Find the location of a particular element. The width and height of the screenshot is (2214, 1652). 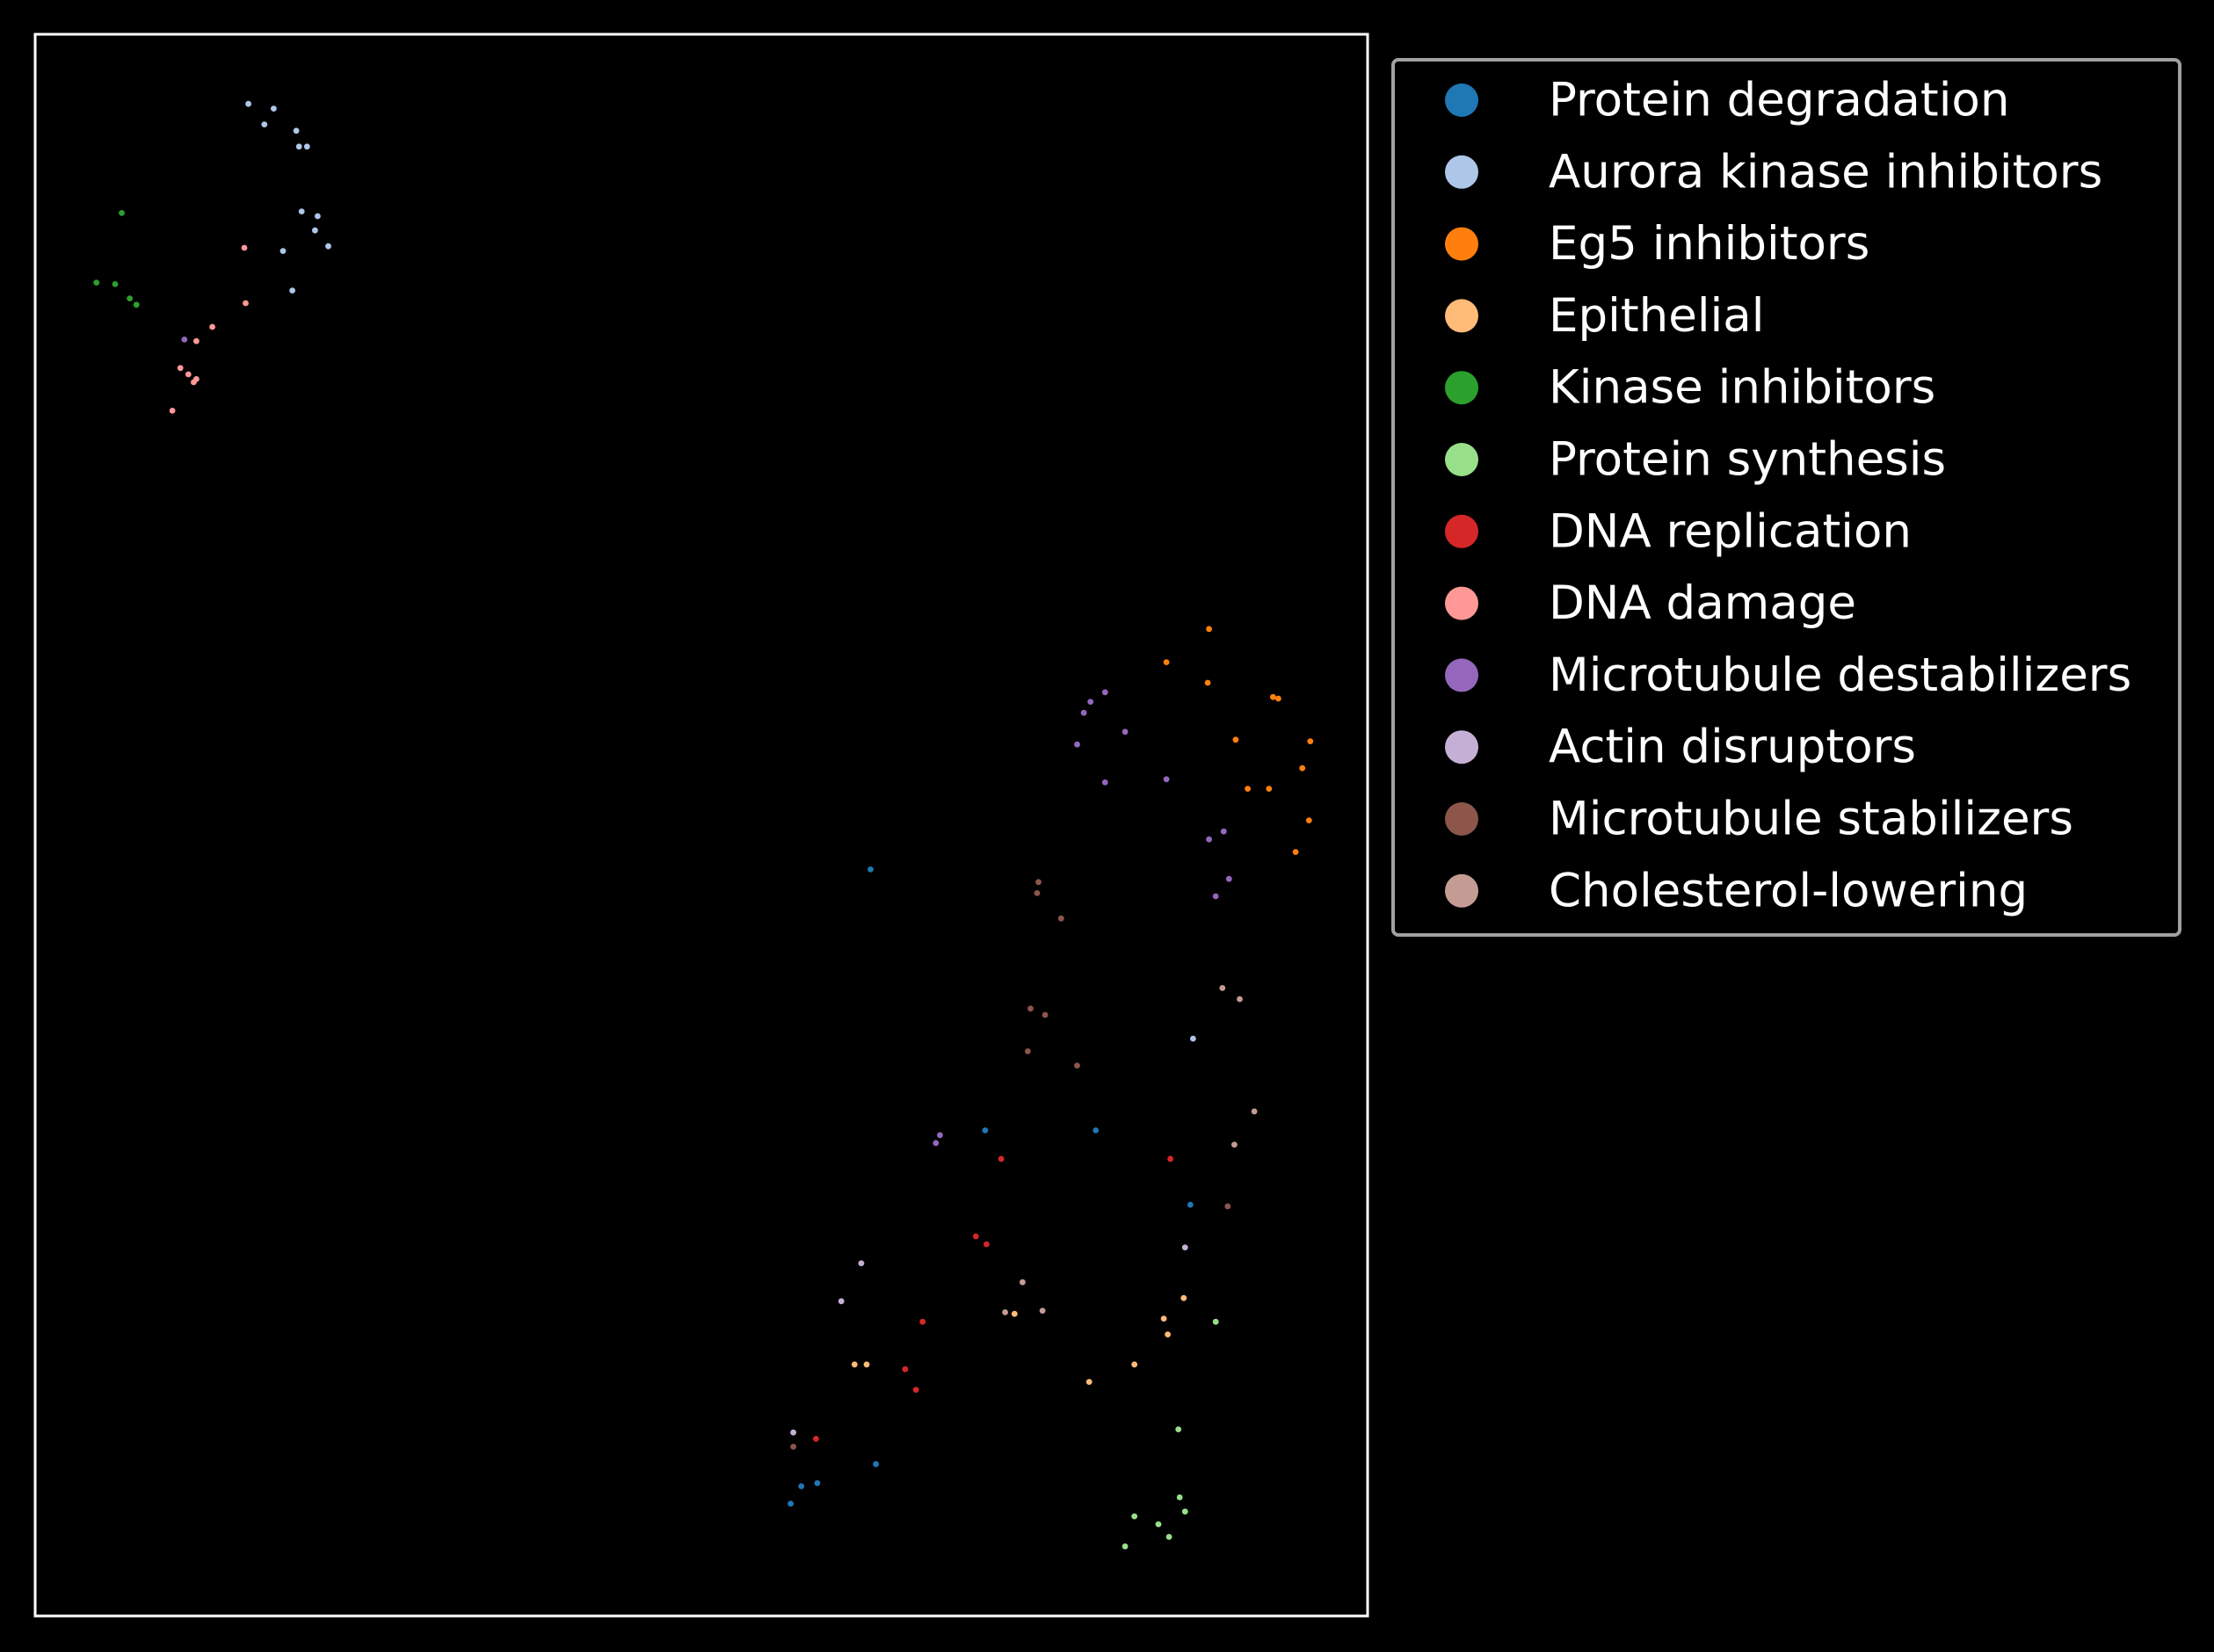

legend-marker-kinase-inhibitors is located at coordinates (1461, 388).